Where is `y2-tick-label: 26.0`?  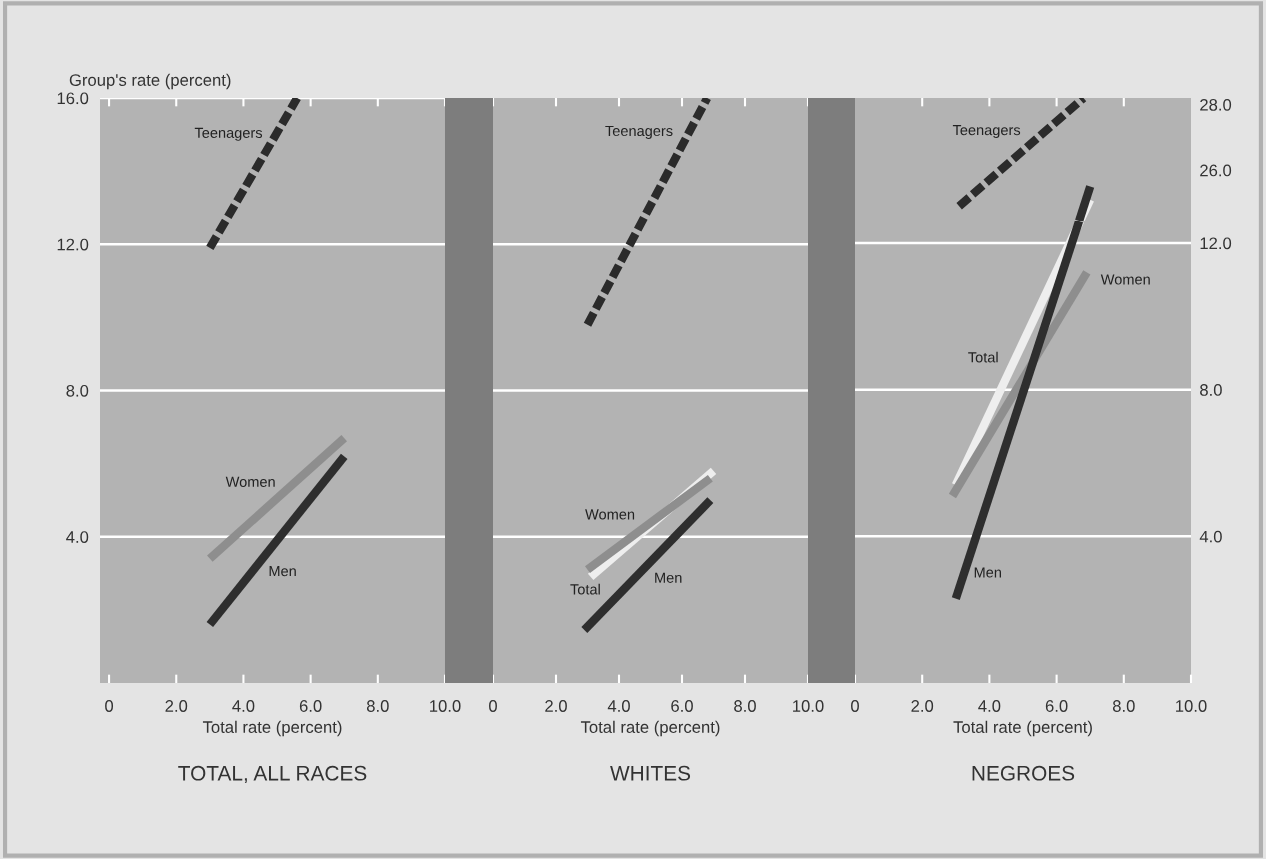
y2-tick-label: 26.0 is located at coordinates (1216, 170).